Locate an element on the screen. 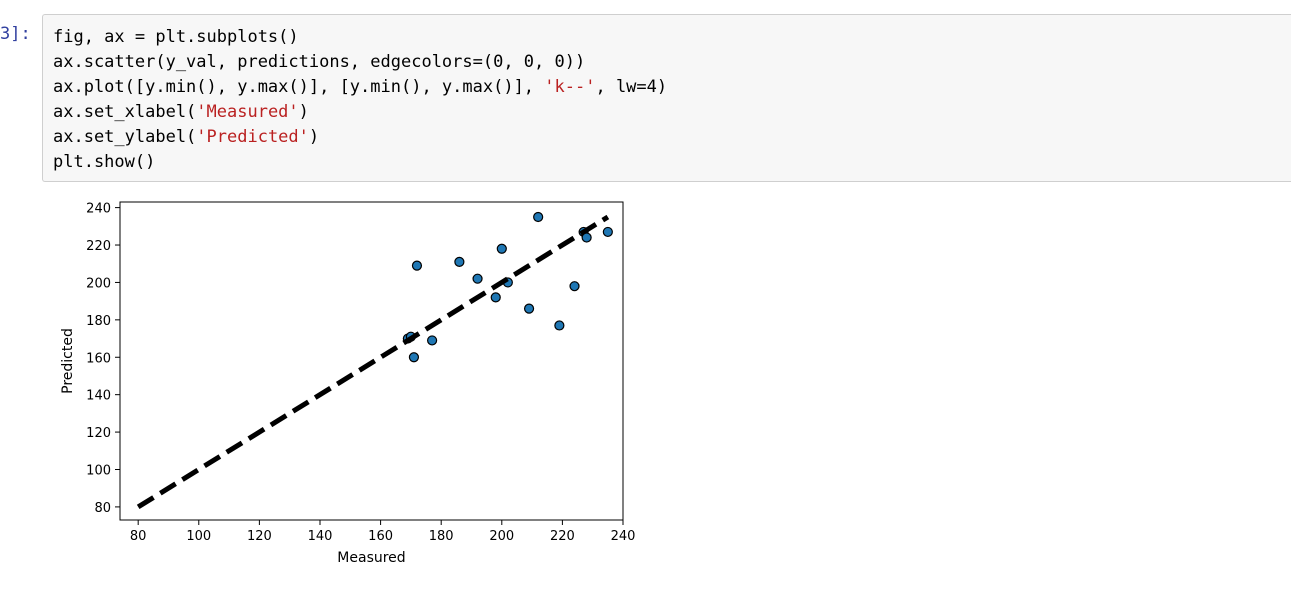  code-line: fig, ax = plt.subplots() is located at coordinates (176, 37).